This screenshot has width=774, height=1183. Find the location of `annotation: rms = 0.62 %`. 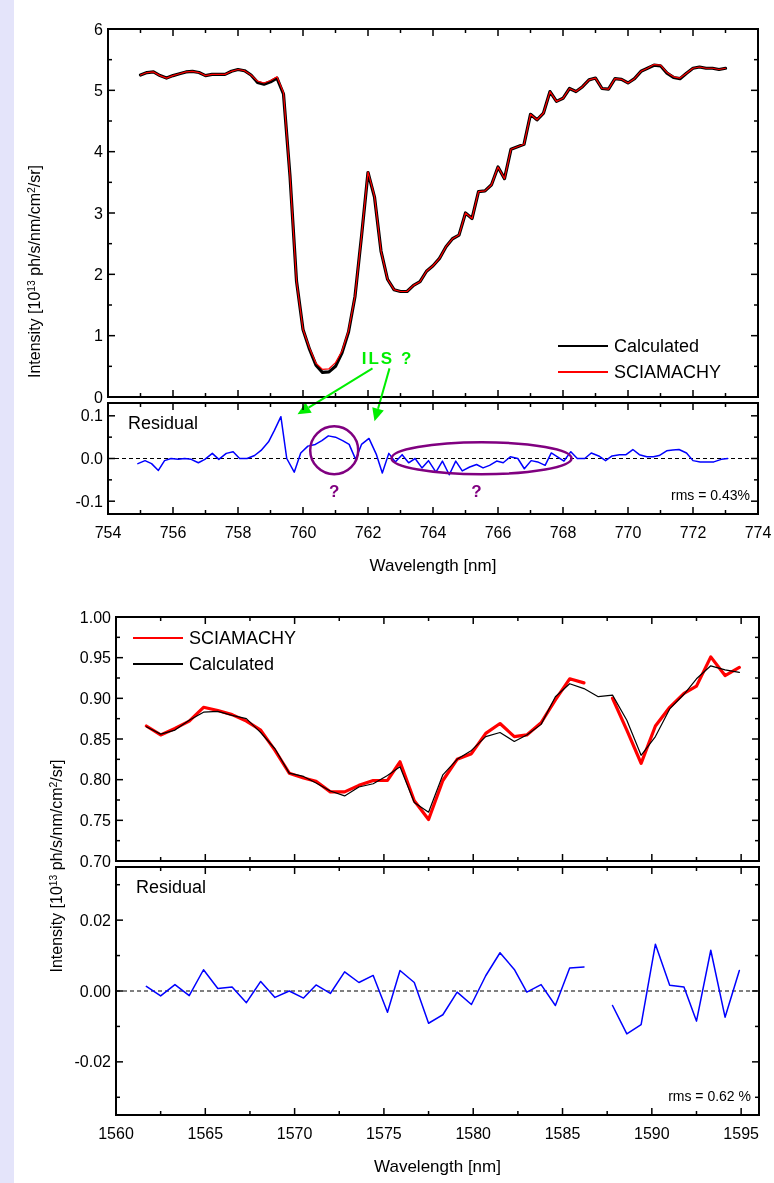

annotation: rms = 0.62 % is located at coordinates (709, 1096).